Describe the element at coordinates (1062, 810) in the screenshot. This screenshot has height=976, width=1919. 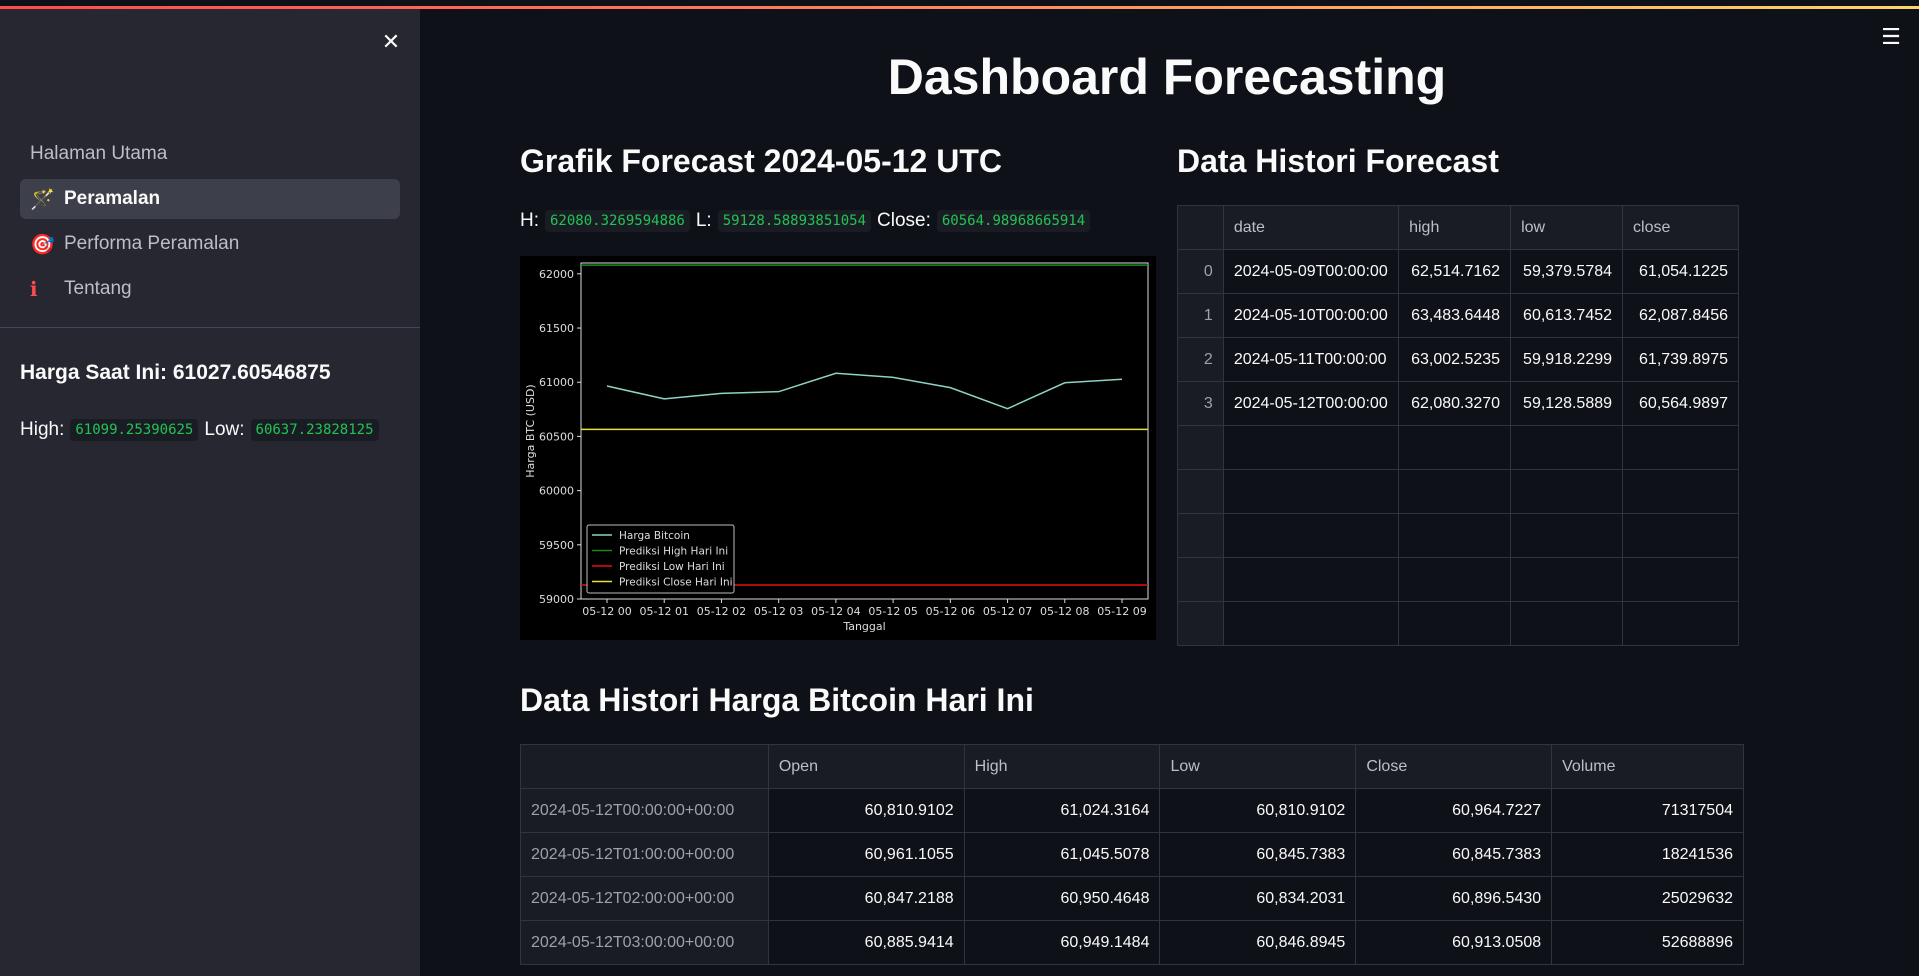
I see `table-cell: 61,024.3164` at that location.